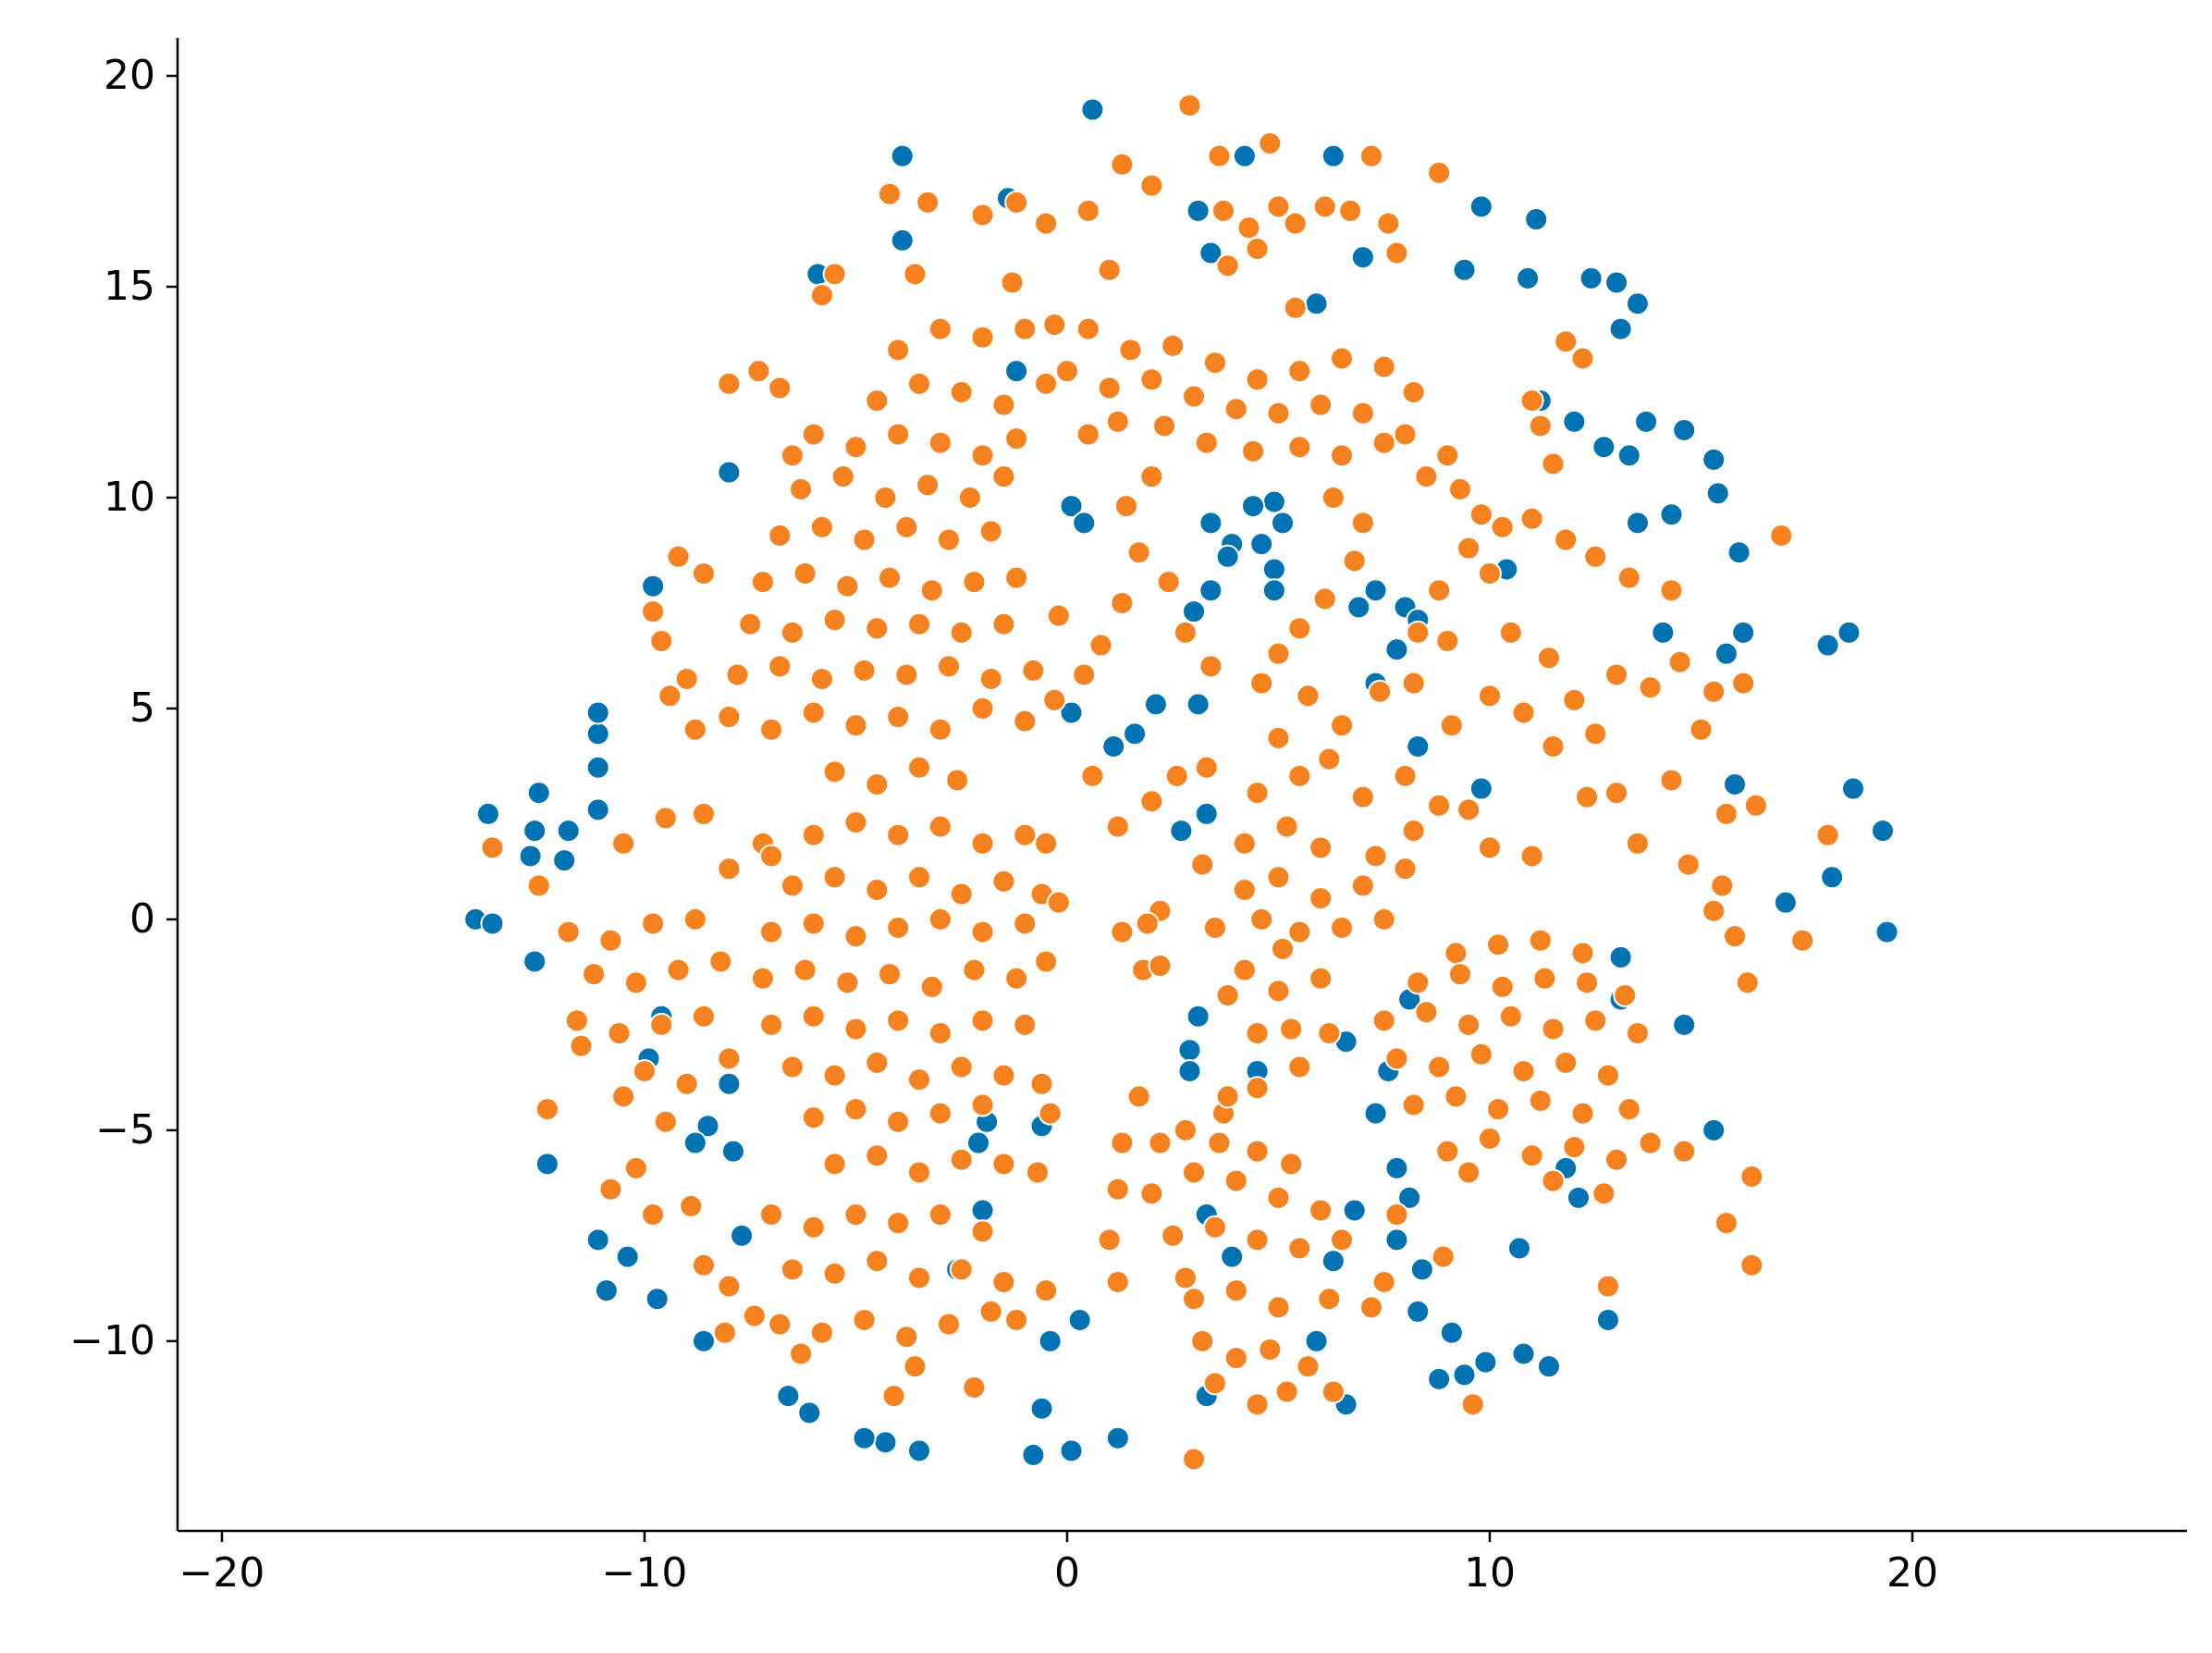 The height and width of the screenshot is (1653, 2212). What do you see at coordinates (1912, 1573) in the screenshot?
I see `x-tick-label: 20` at bounding box center [1912, 1573].